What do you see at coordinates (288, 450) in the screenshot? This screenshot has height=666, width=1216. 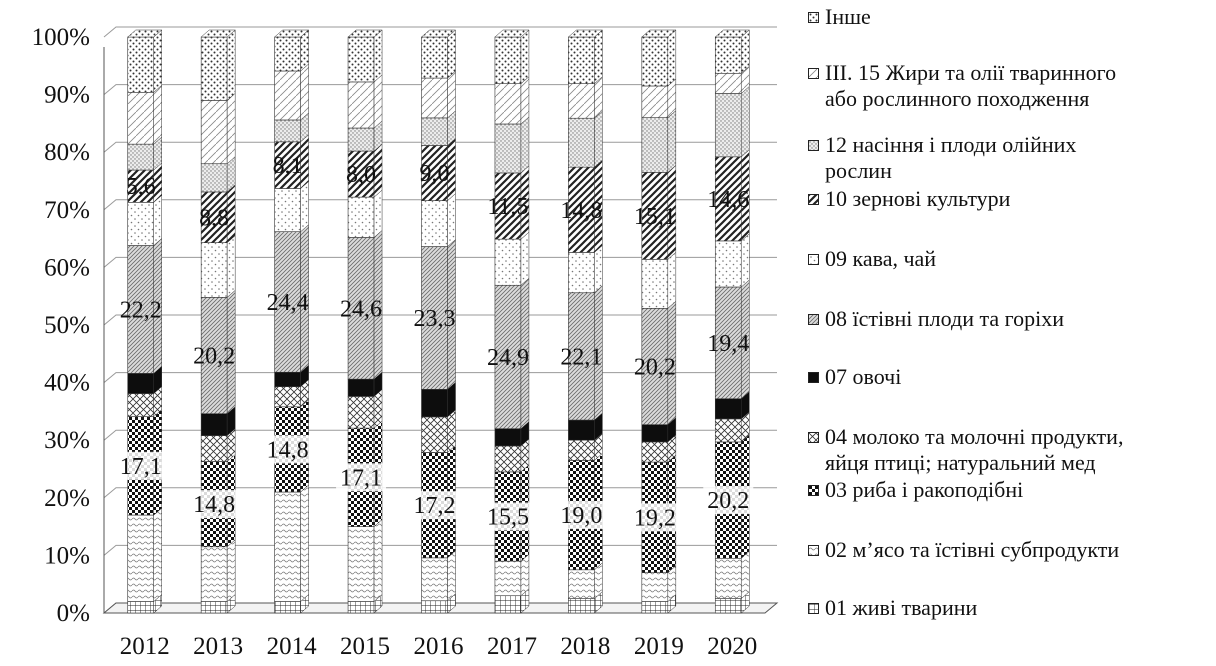 I see `data-label: 14,8` at bounding box center [288, 450].